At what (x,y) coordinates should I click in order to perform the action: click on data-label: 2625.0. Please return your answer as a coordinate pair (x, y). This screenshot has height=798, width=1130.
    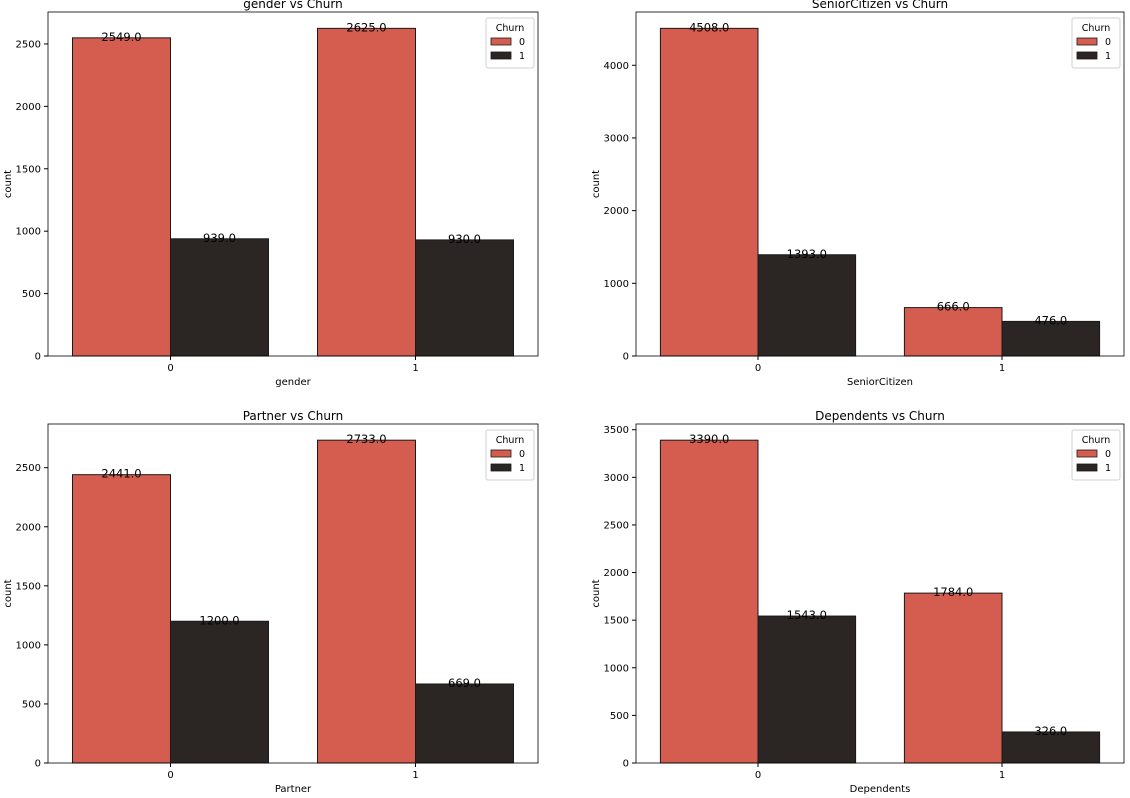
    Looking at the image, I should click on (366, 27).